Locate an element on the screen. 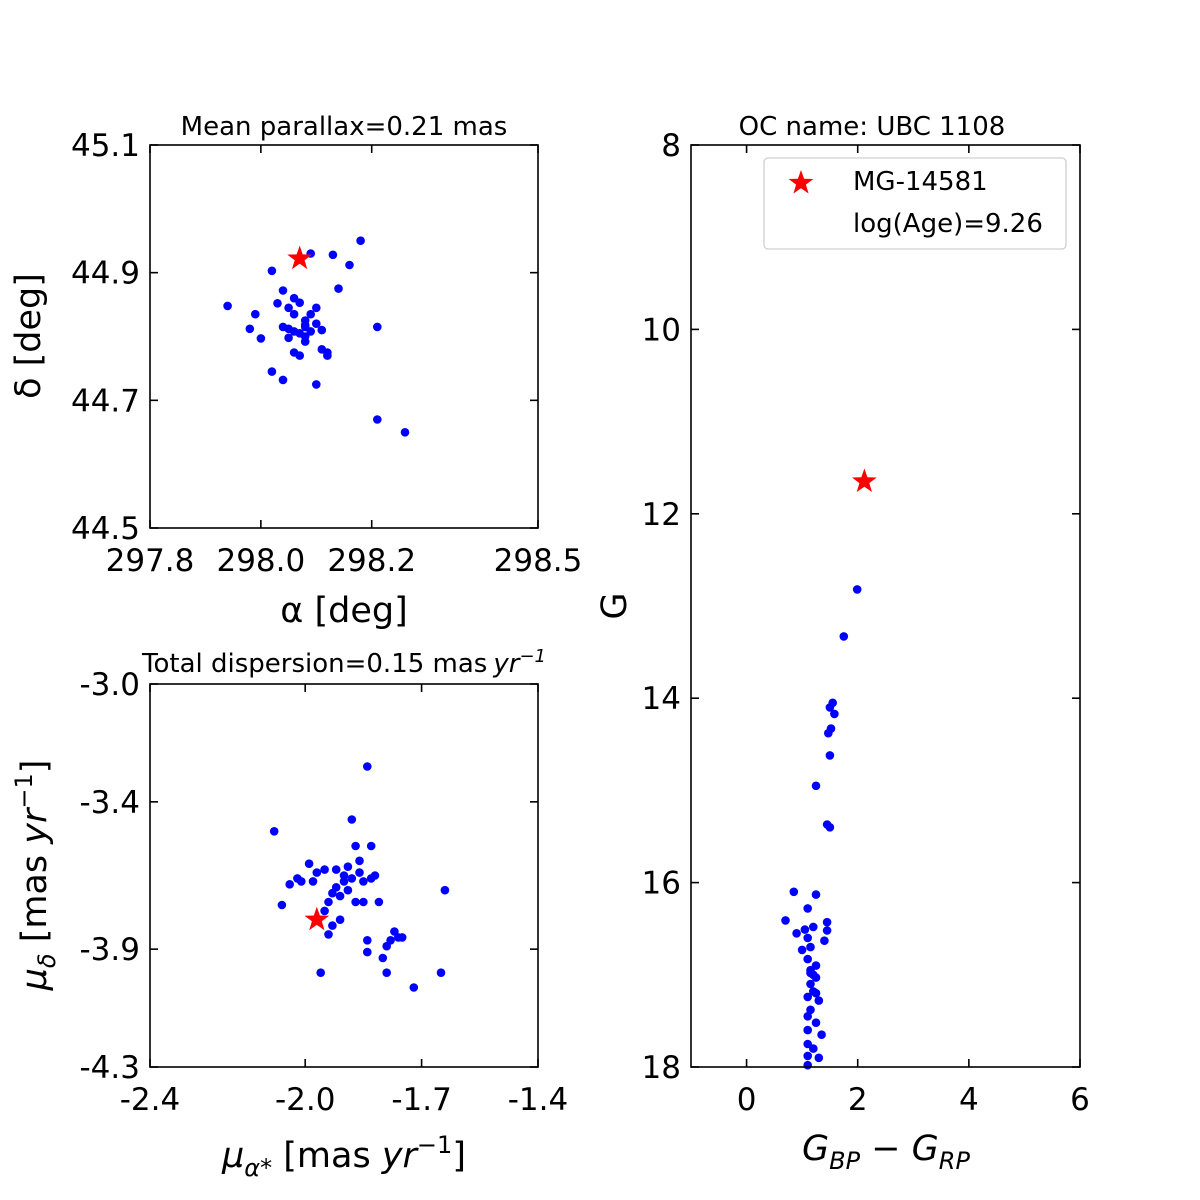 The height and width of the screenshot is (1200, 1200). cmd-ytick-label: 18 is located at coordinates (661, 1068).